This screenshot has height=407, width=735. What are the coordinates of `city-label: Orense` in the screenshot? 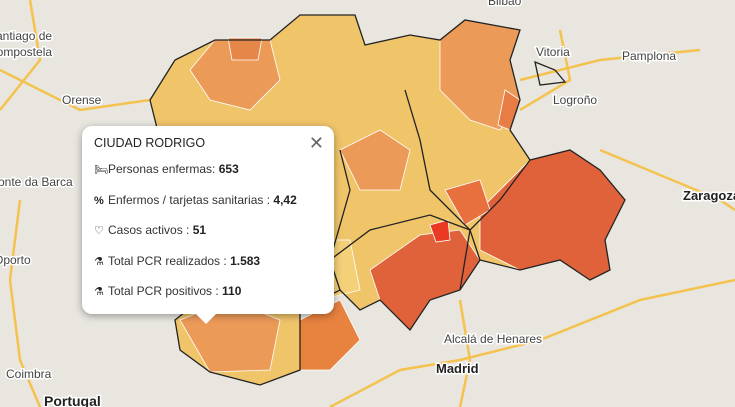 It's located at (82, 100).